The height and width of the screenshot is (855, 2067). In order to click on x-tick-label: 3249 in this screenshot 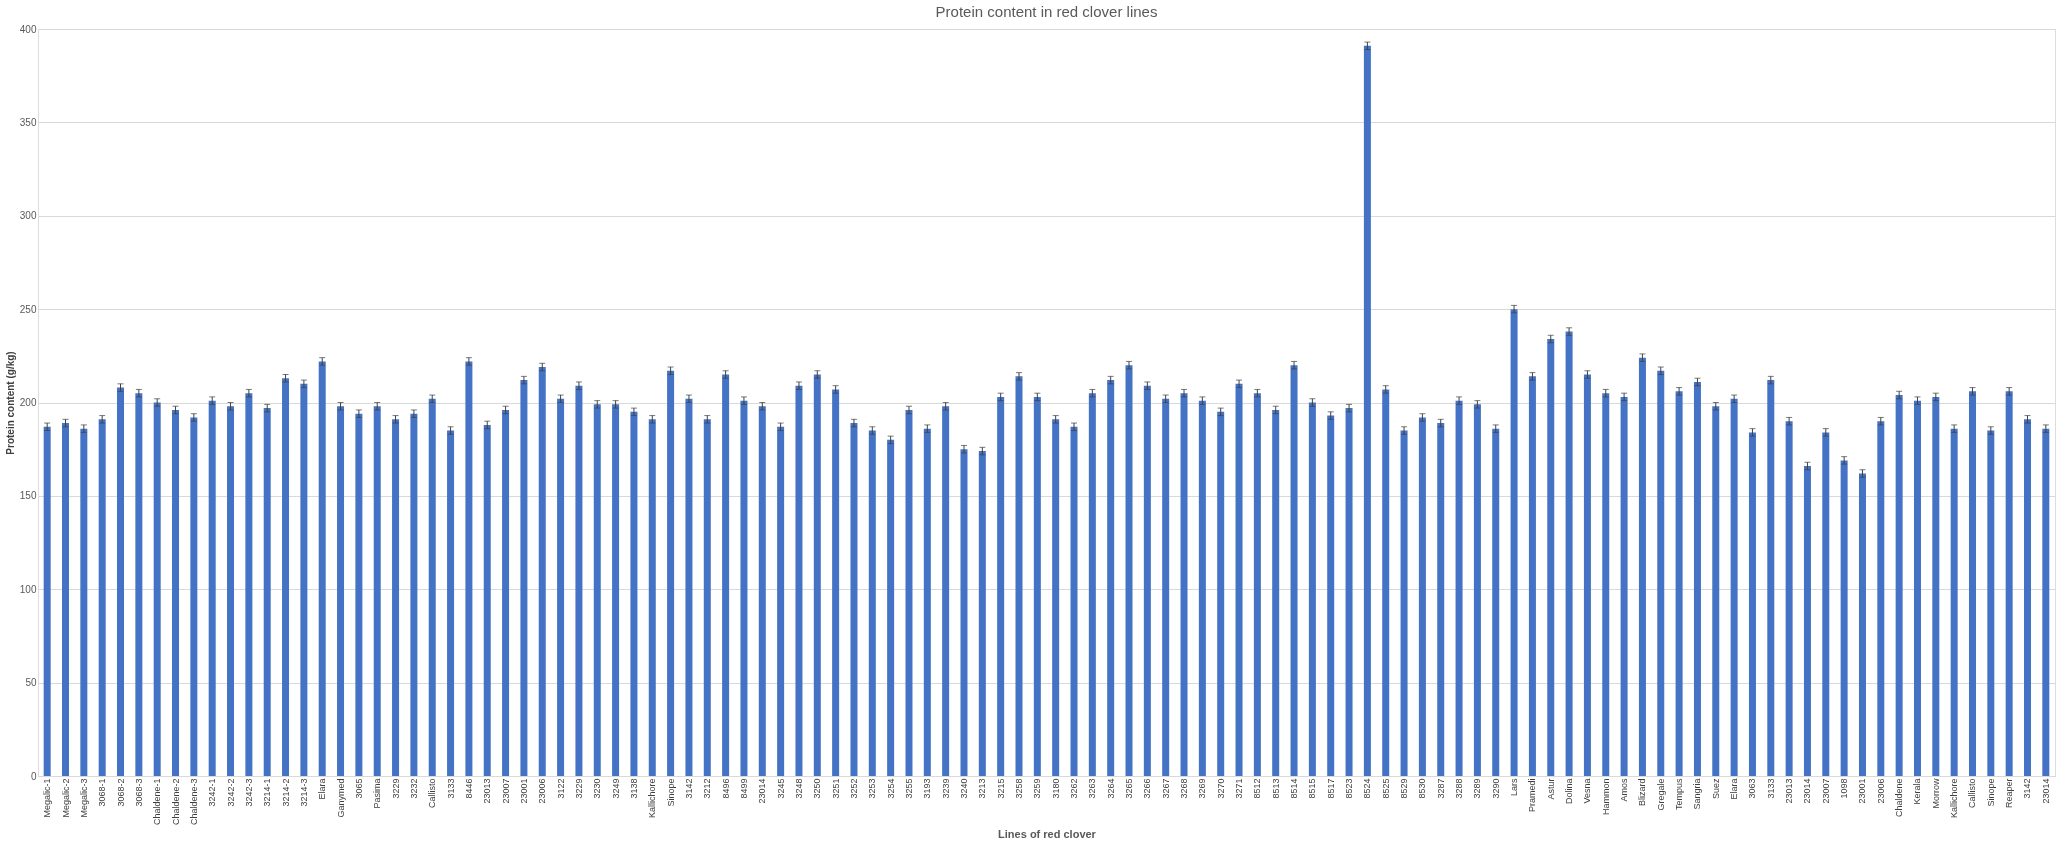, I will do `click(615, 788)`.